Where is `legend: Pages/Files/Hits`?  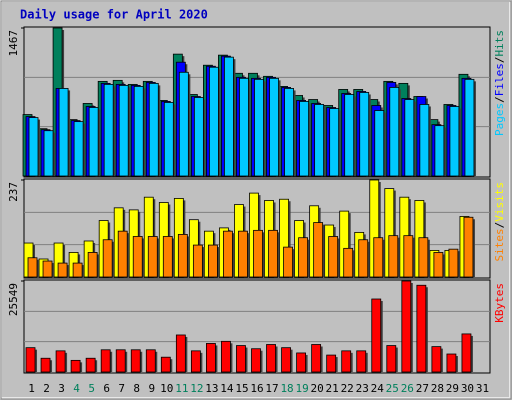
legend: Pages/Files/Hits is located at coordinates (499, 83).